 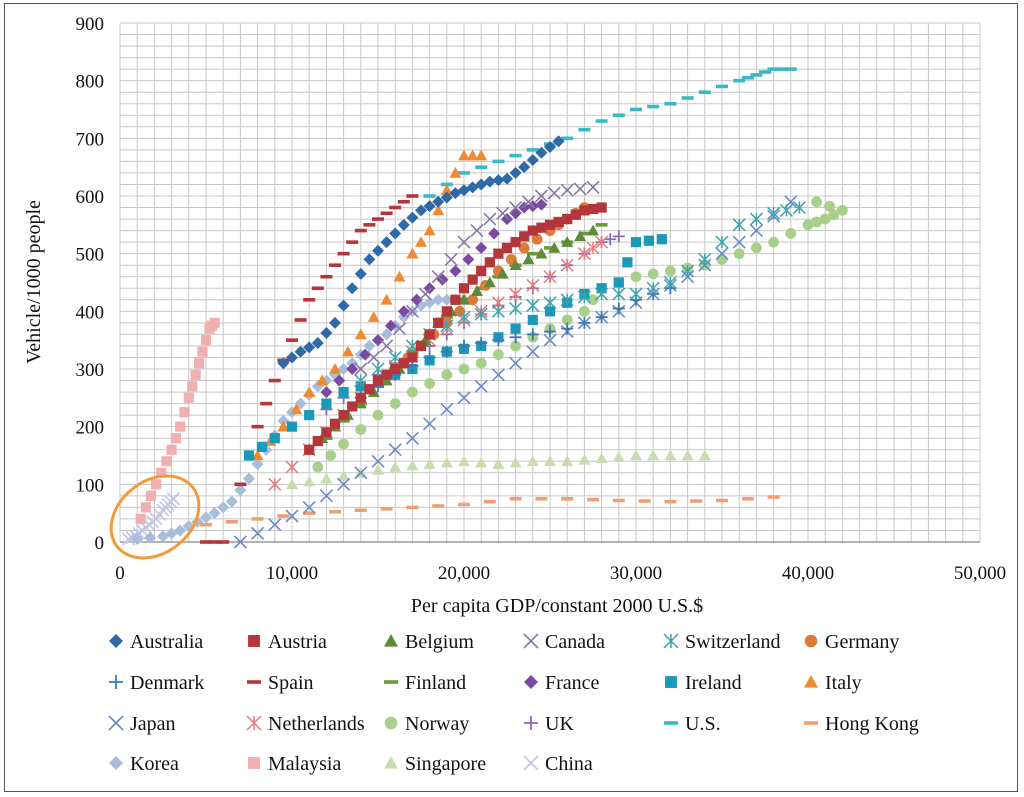 I want to click on legend-label: Switzerland, so click(x=733, y=642).